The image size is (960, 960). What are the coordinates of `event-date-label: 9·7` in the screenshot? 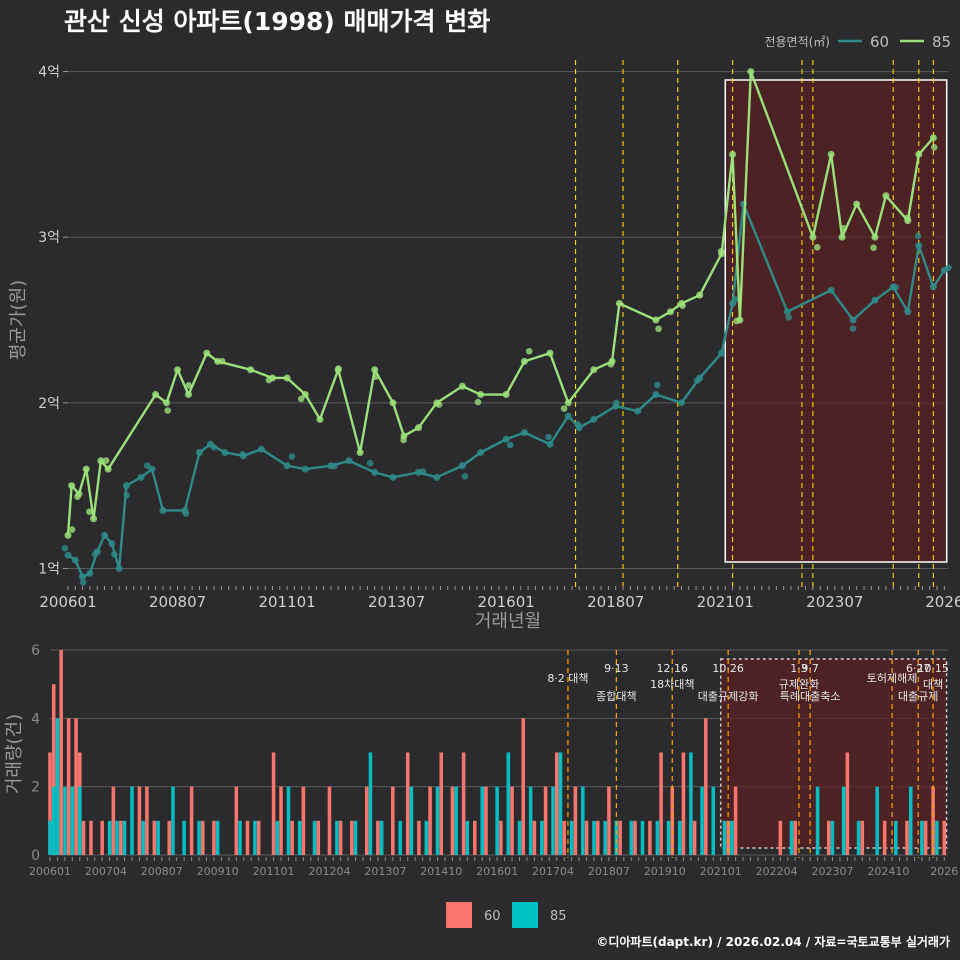 It's located at (810, 668).